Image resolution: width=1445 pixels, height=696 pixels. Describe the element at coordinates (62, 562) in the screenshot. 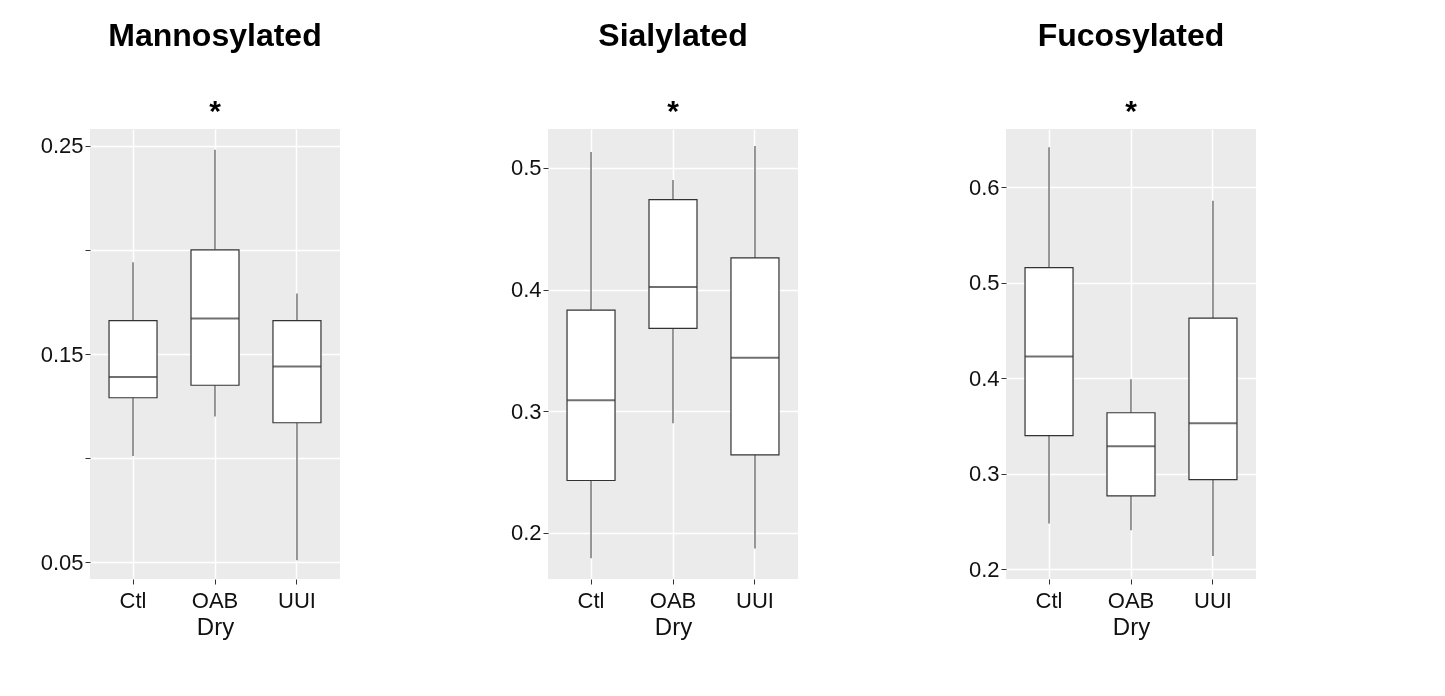

I see `y-tick-label: 0.05` at that location.